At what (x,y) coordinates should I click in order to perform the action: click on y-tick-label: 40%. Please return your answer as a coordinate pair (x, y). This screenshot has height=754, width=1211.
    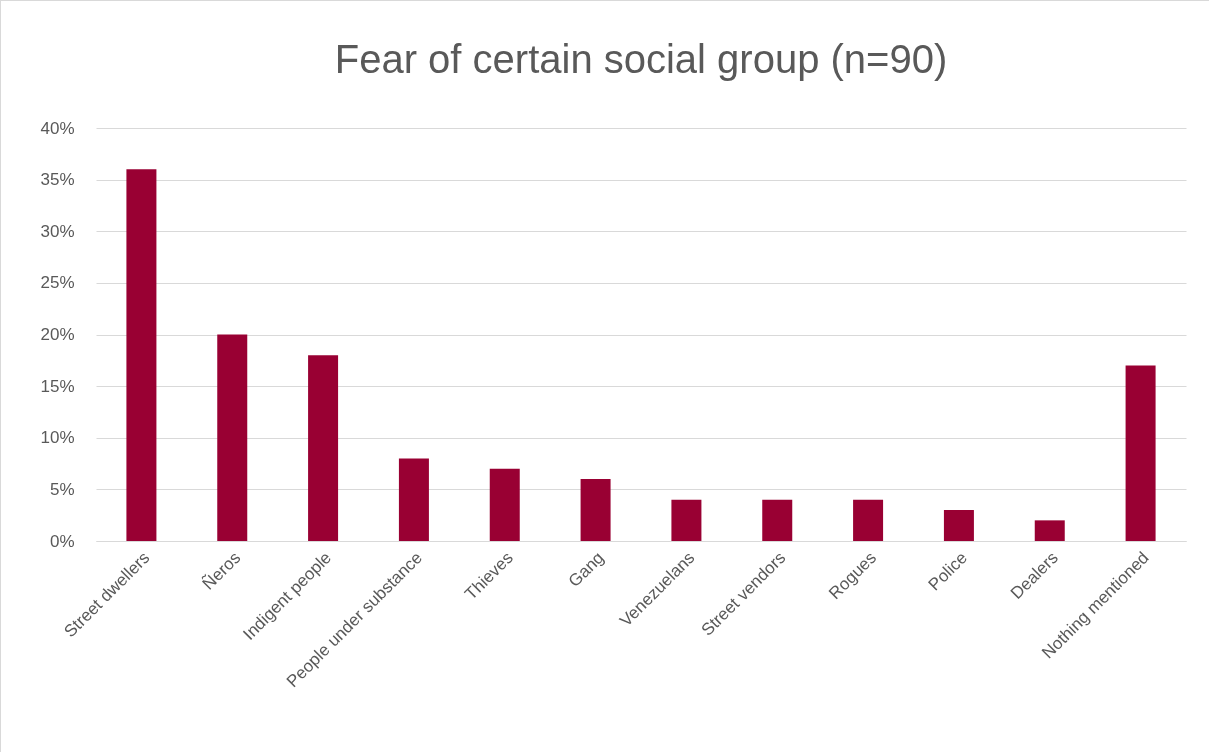
    Looking at the image, I should click on (57, 128).